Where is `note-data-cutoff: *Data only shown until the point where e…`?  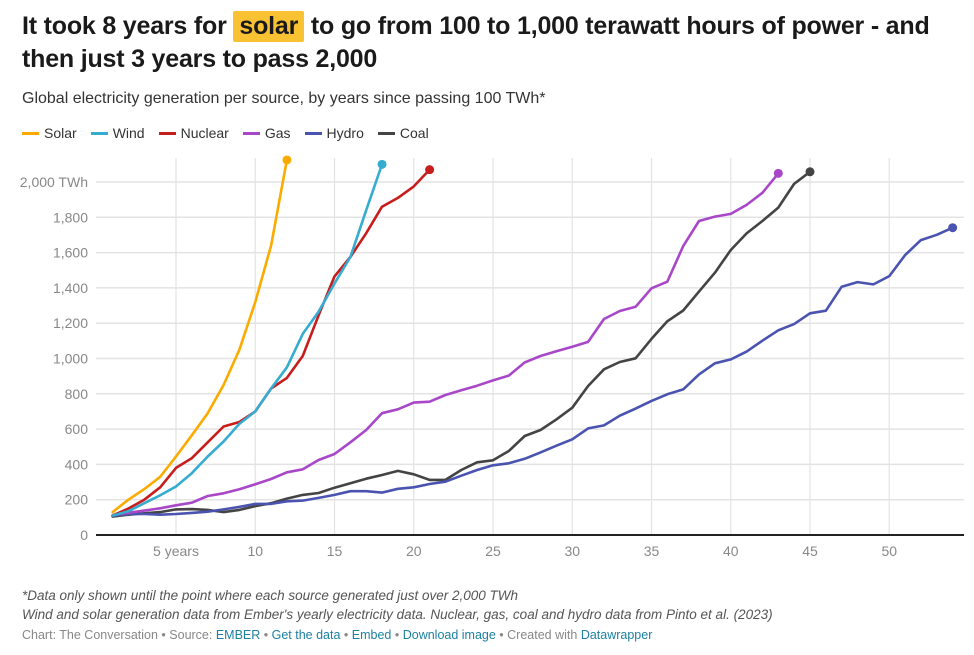
note-data-cutoff: *Data only shown until the point where e… is located at coordinates (270, 595).